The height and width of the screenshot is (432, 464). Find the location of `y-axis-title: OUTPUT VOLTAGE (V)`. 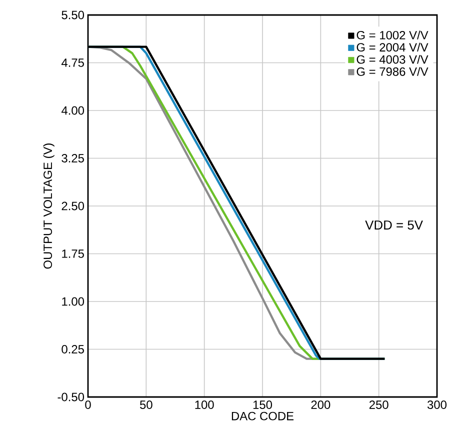

y-axis-title: OUTPUT VOLTAGE (V) is located at coordinates (48, 206).